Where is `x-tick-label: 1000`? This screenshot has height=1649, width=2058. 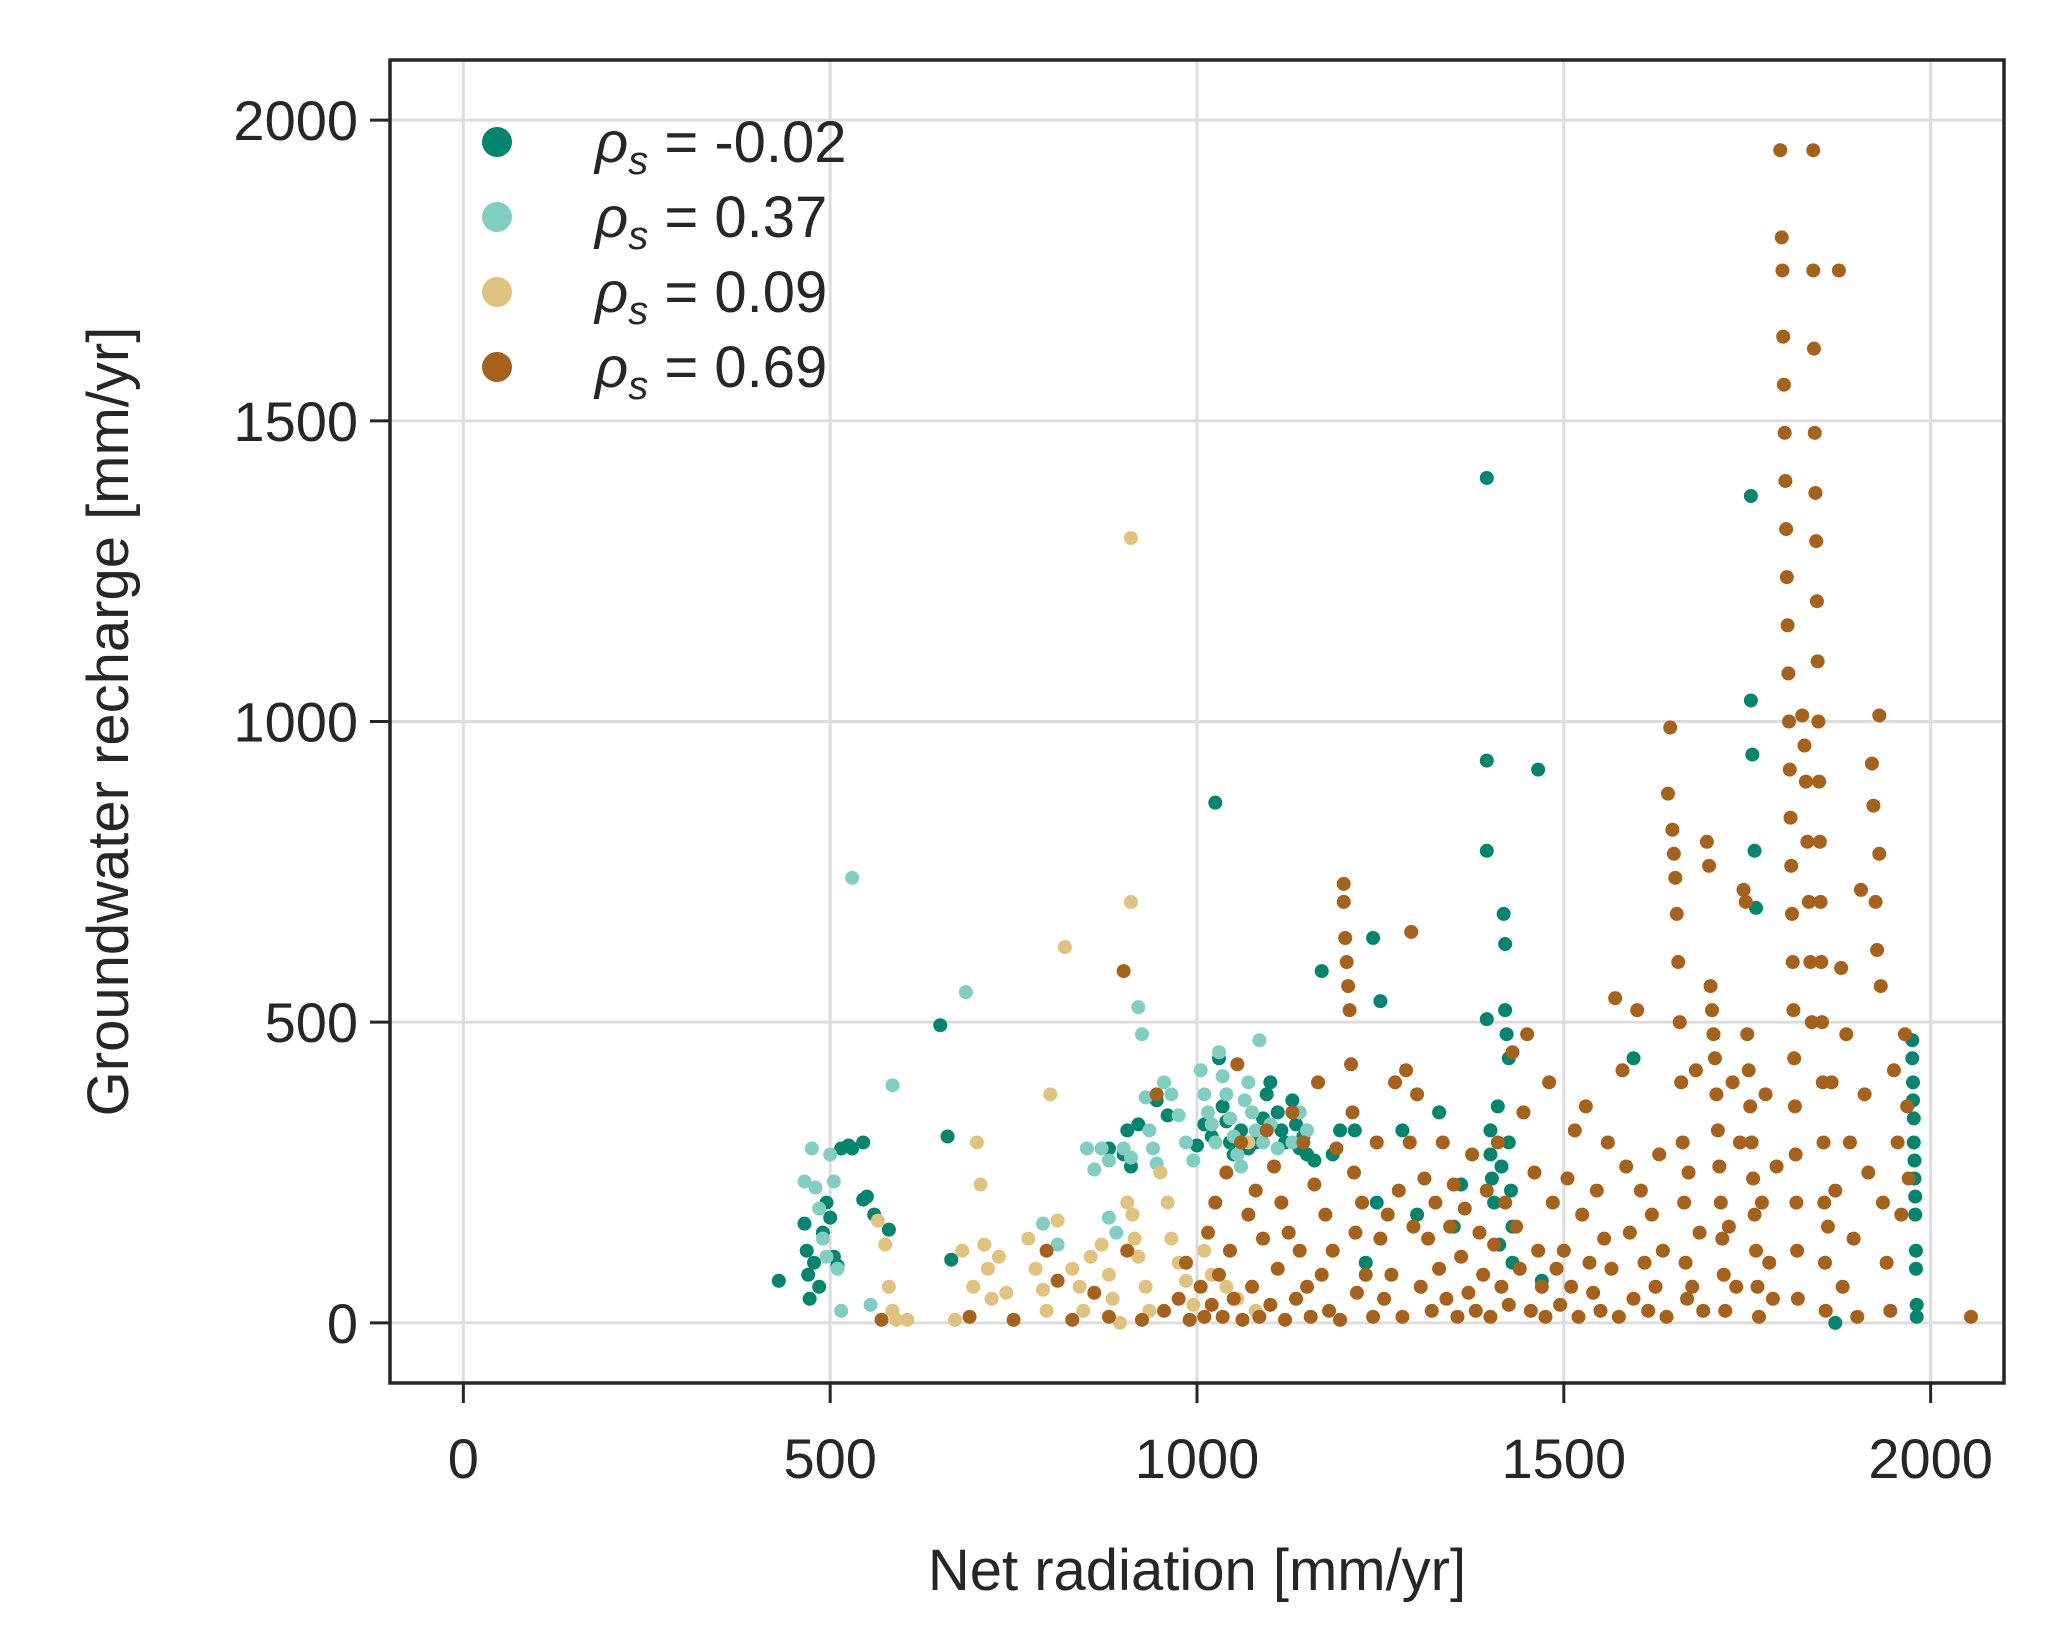
x-tick-label: 1000 is located at coordinates (1197, 1458).